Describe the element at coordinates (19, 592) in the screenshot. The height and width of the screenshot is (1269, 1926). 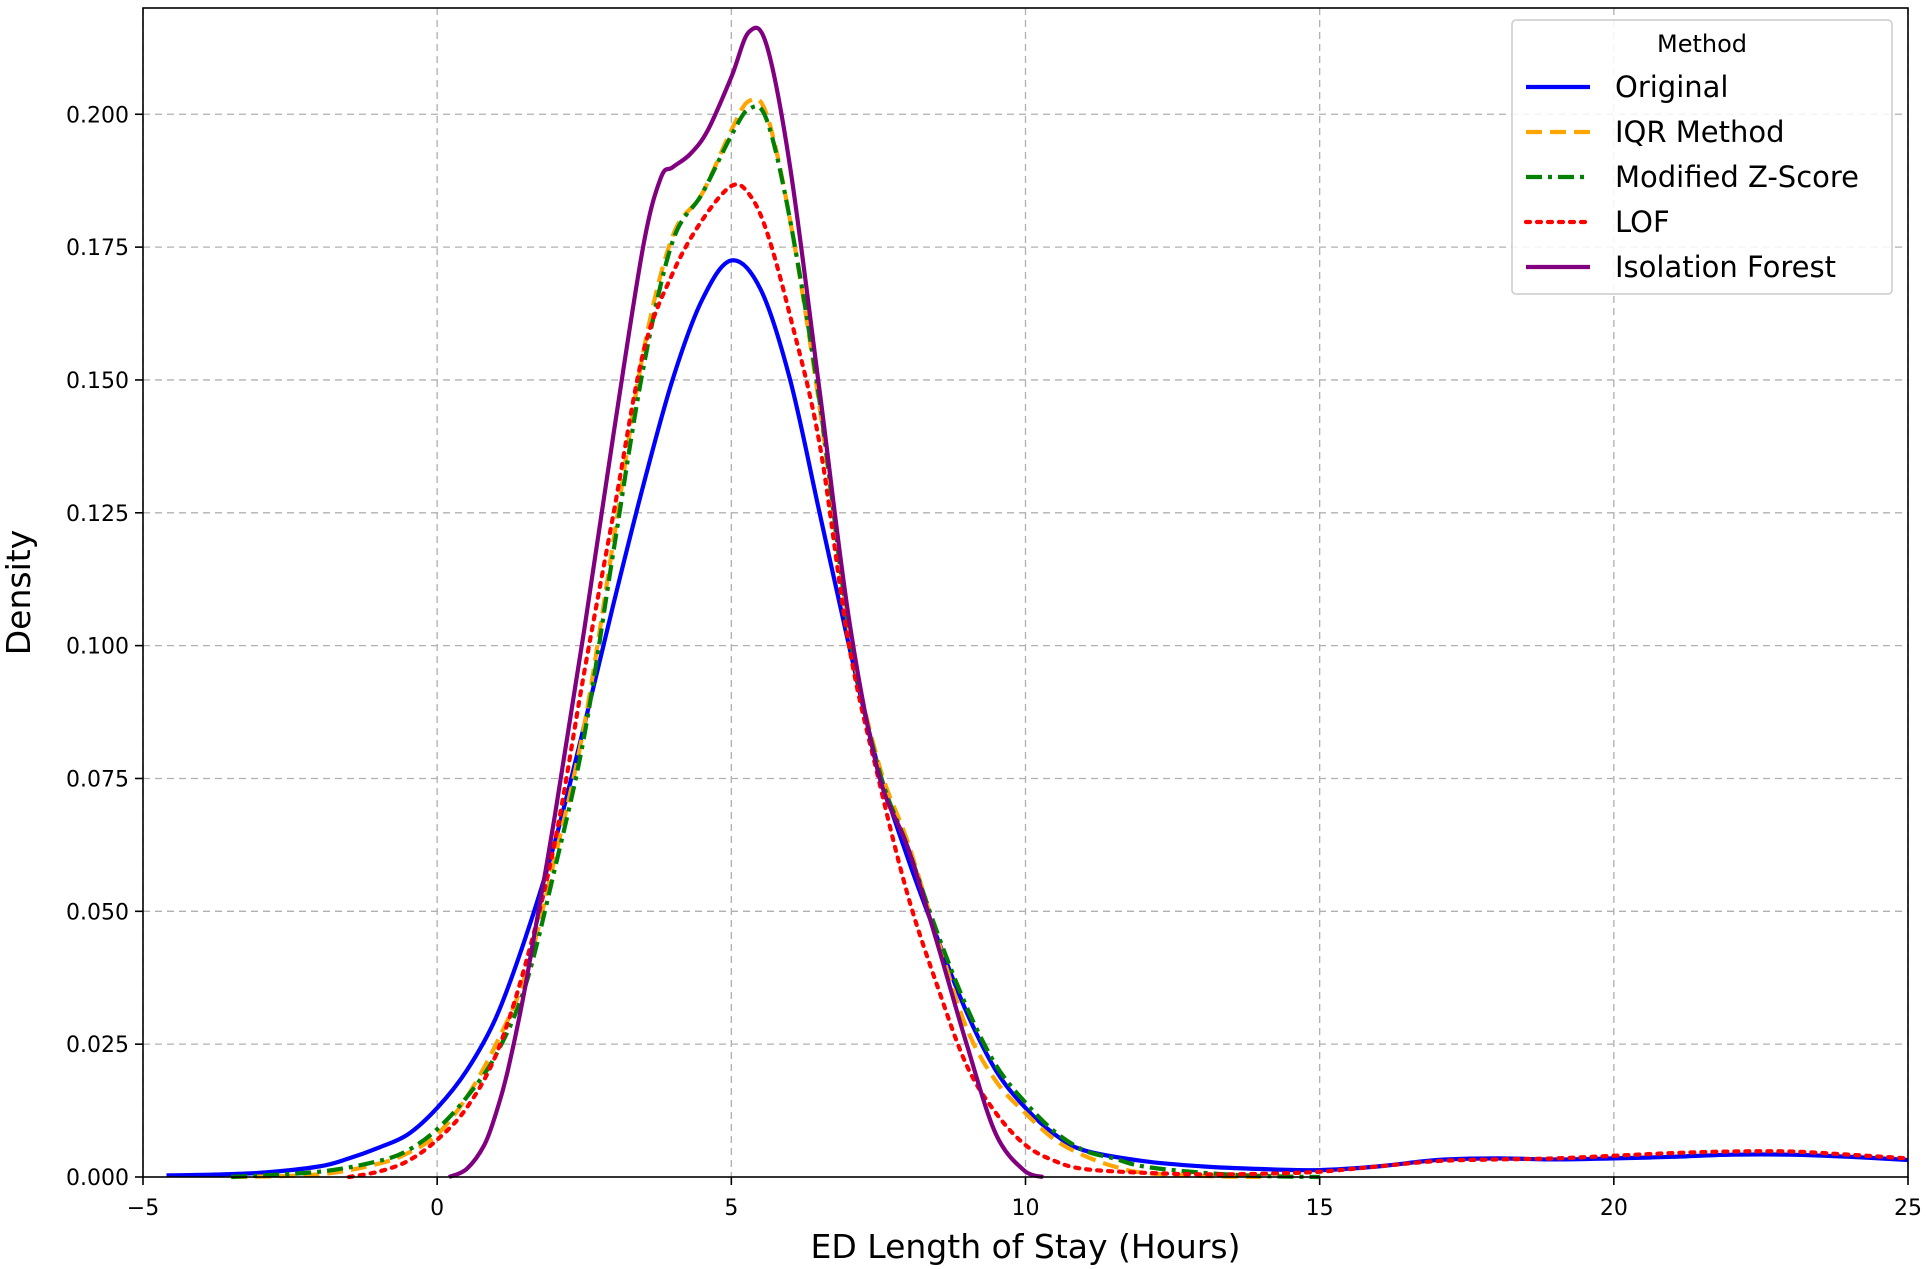
I see `y-axis-title: Density` at that location.